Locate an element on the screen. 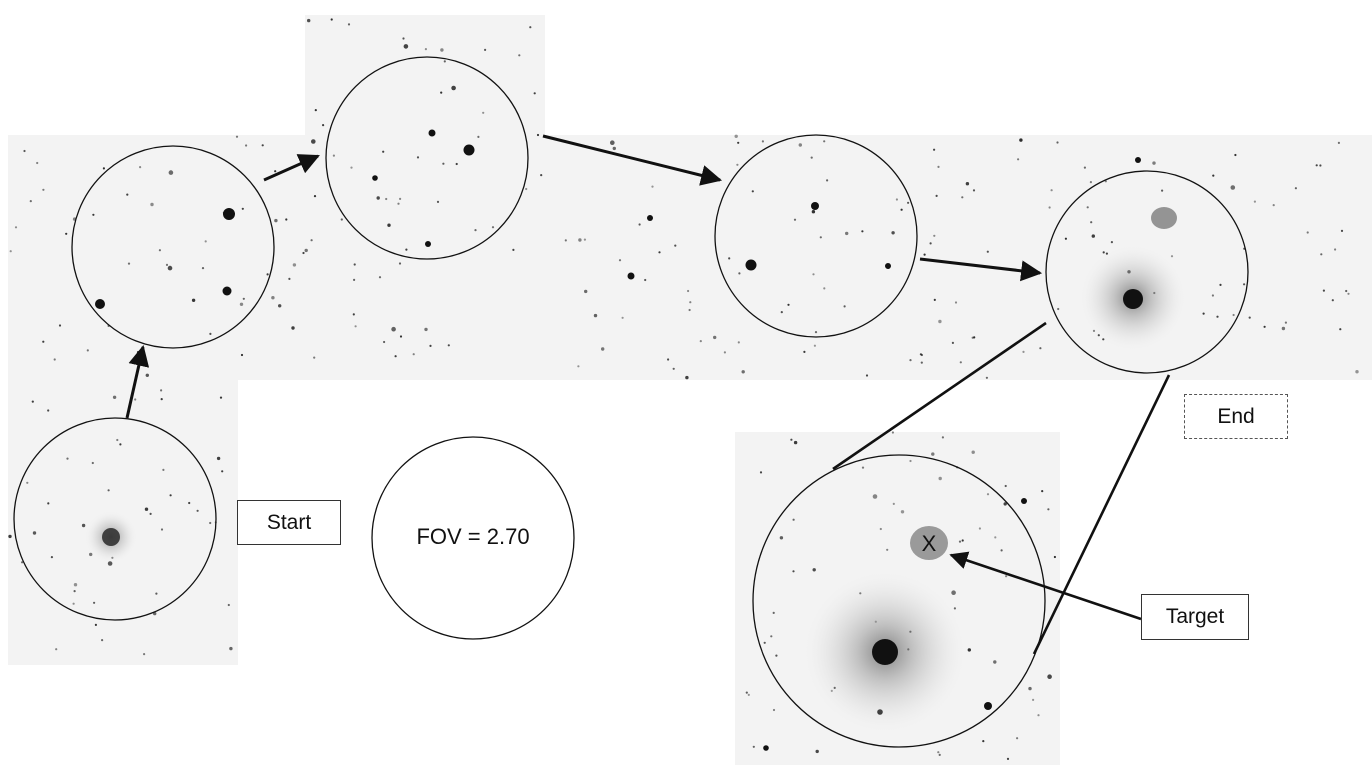  sky-patch-top is located at coordinates (425, 77).